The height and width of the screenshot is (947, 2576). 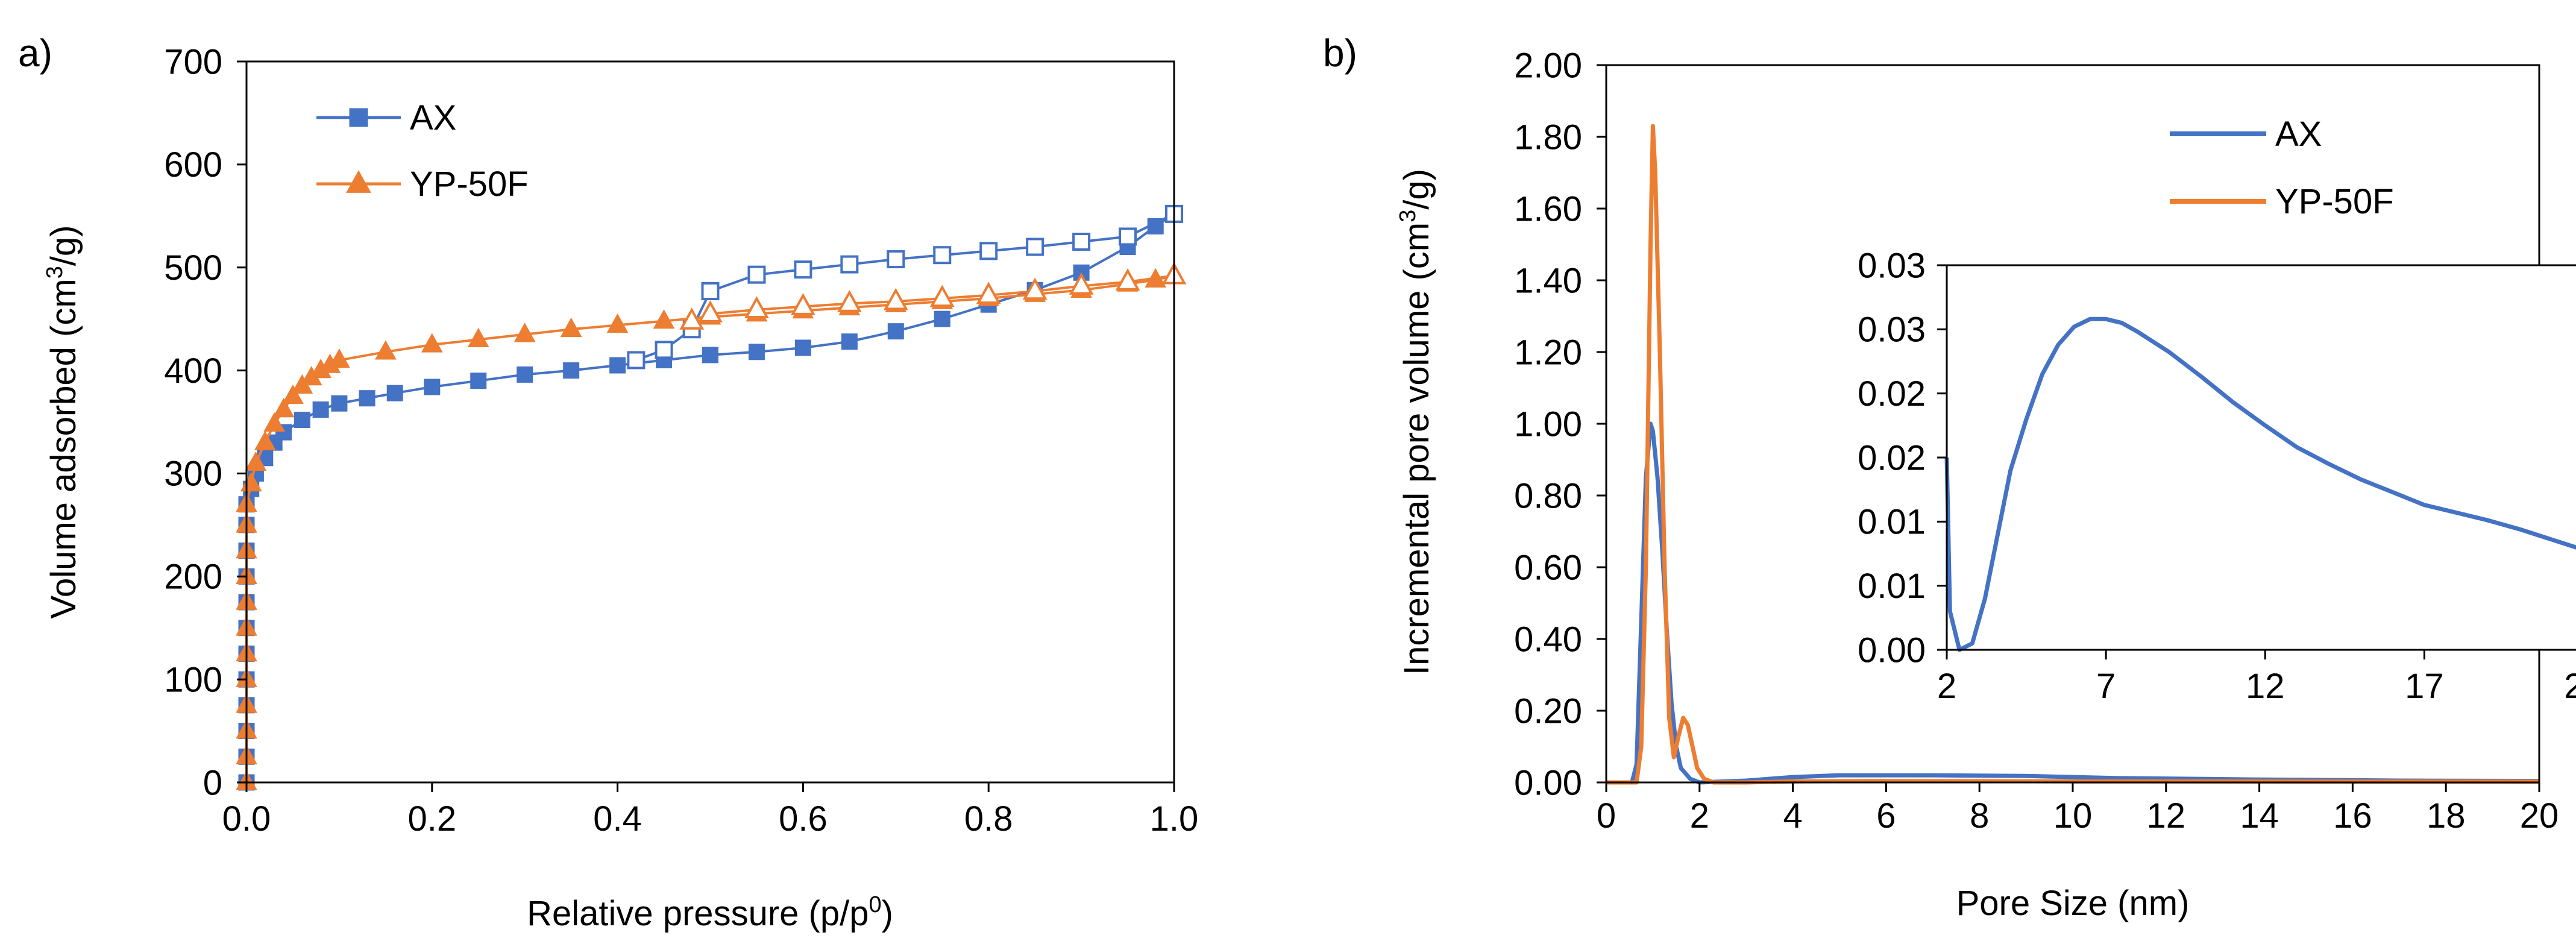 What do you see at coordinates (2106, 686) in the screenshot?
I see `inset-x-tick-label: 7` at bounding box center [2106, 686].